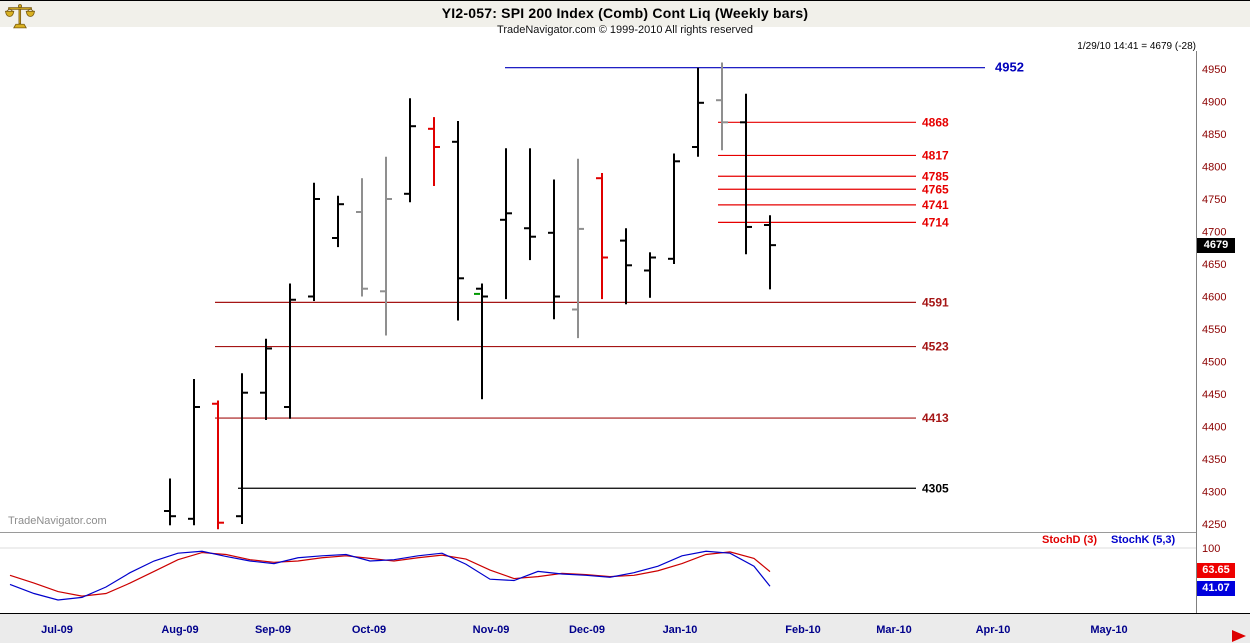 The width and height of the screenshot is (1250, 643). I want to click on last-quote-text: 1/29/10 14:41 = 4679 (-28), so click(1136, 46).